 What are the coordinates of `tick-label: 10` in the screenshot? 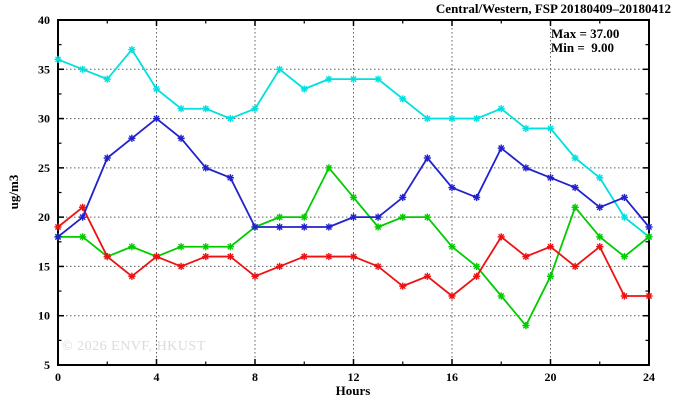 It's located at (44, 316).